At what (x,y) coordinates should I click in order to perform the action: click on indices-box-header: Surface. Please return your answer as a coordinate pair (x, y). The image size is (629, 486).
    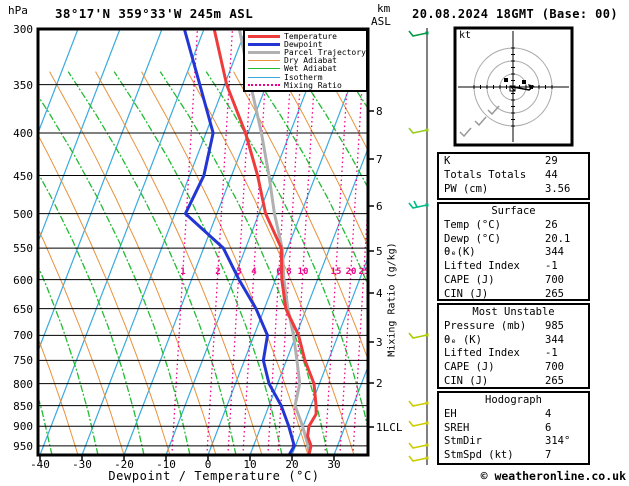
    Looking at the image, I should click on (513, 211).